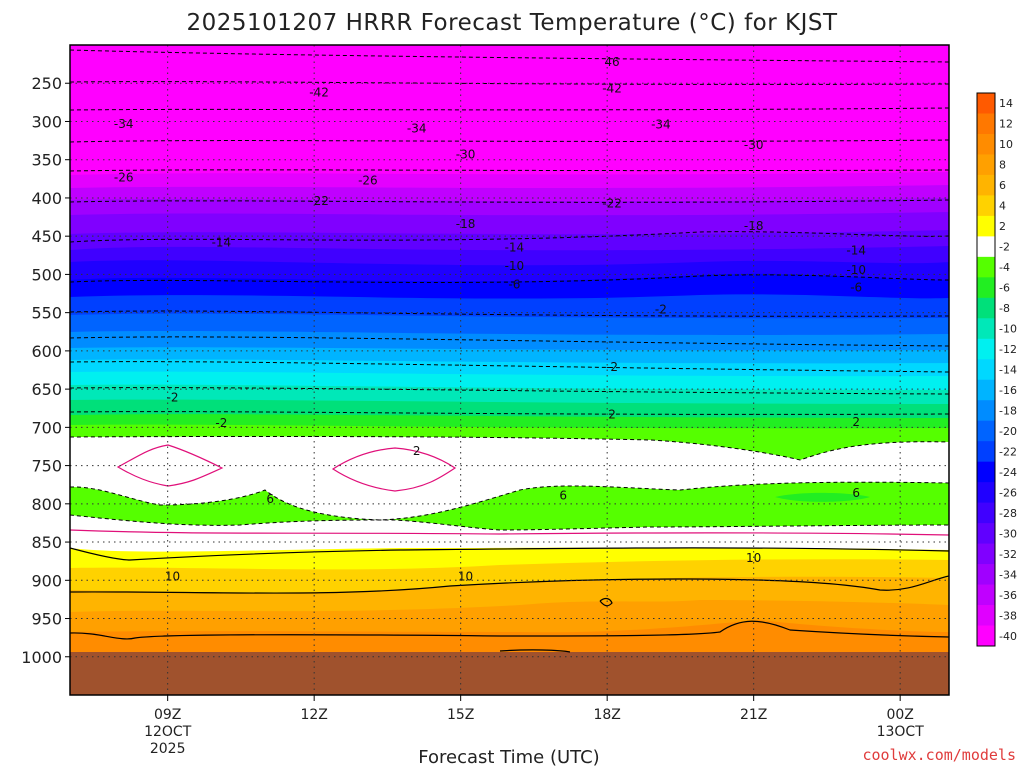 The width and height of the screenshot is (1024, 768). What do you see at coordinates (46, 619) in the screenshot?
I see `y-tick-label: 950` at bounding box center [46, 619].